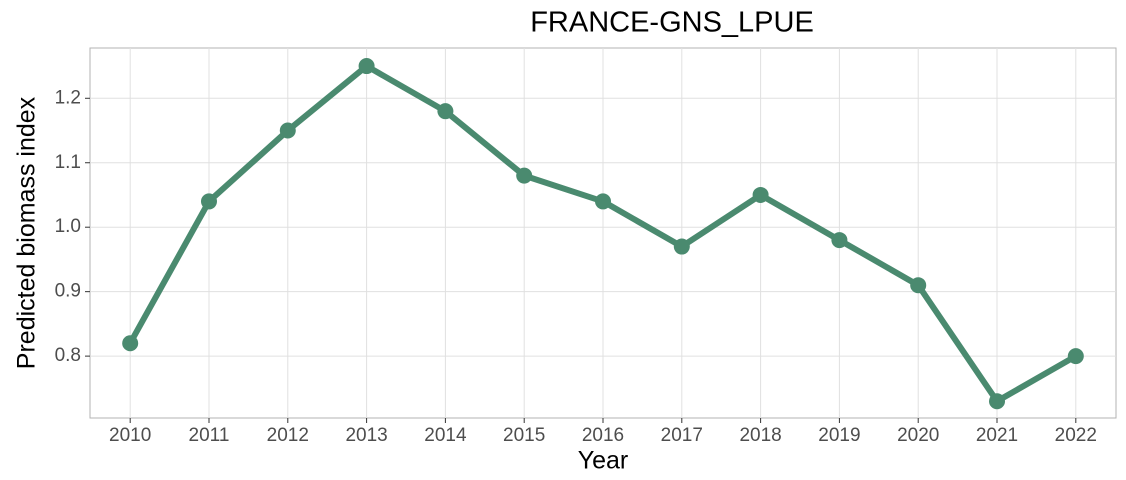  Describe the element at coordinates (682, 435) in the screenshot. I see `x-tick-label: 2017` at that location.